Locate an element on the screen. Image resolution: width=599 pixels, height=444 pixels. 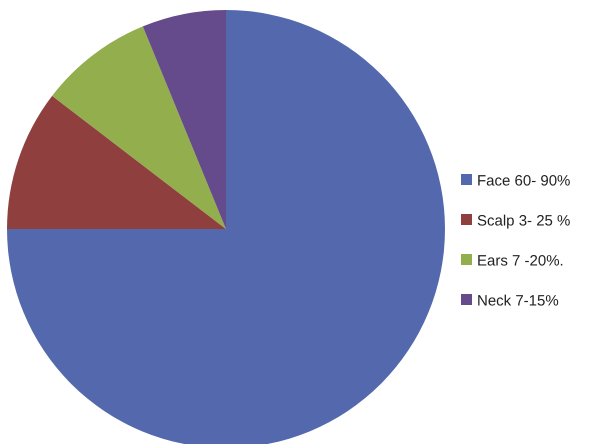
legend-label: Neck 7-15% is located at coordinates (518, 301).